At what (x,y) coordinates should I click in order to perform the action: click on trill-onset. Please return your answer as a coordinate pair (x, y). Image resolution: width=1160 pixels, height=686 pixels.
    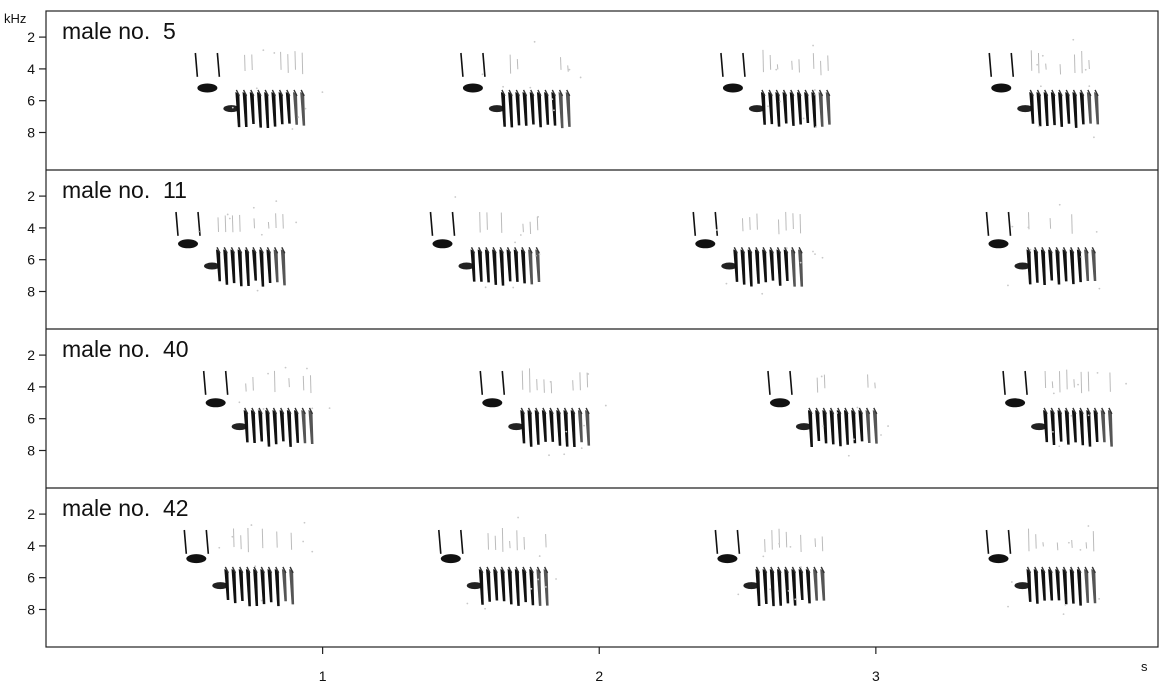
    Looking at the image, I should click on (729, 266).